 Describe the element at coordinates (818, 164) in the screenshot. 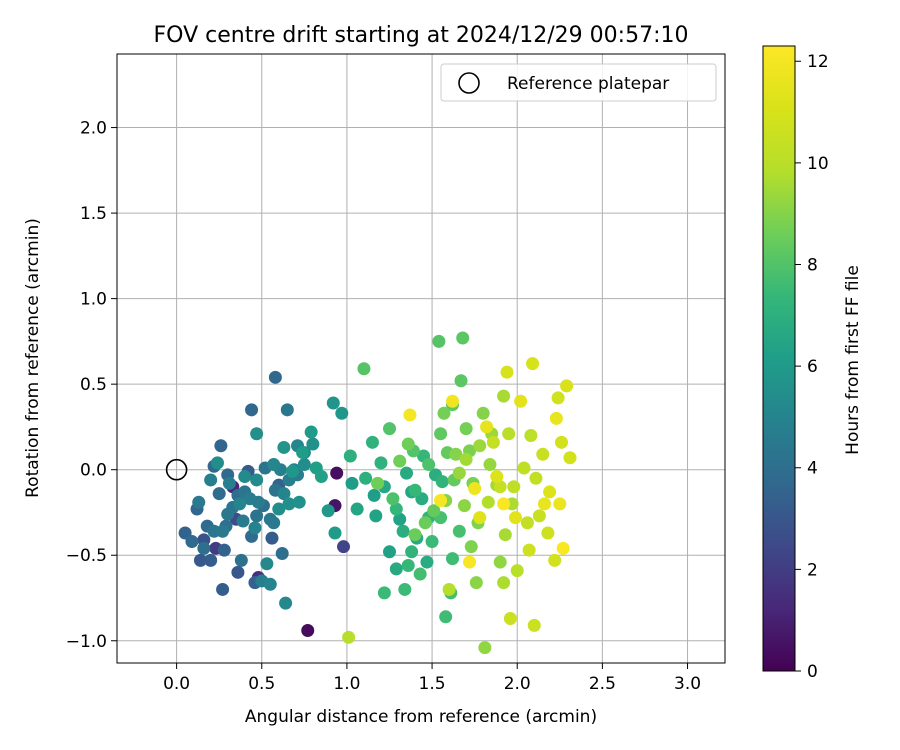

I see `colorbar-tick-label: 10` at that location.